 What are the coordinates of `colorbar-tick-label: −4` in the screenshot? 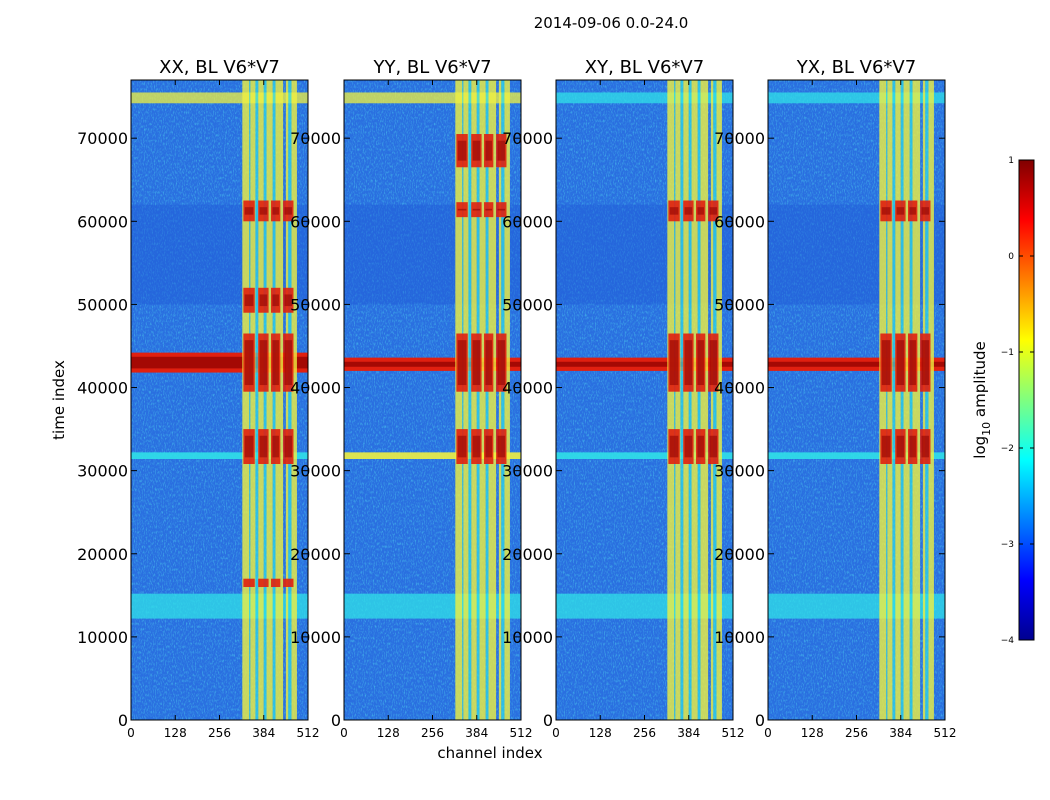 It's located at (1008, 641).